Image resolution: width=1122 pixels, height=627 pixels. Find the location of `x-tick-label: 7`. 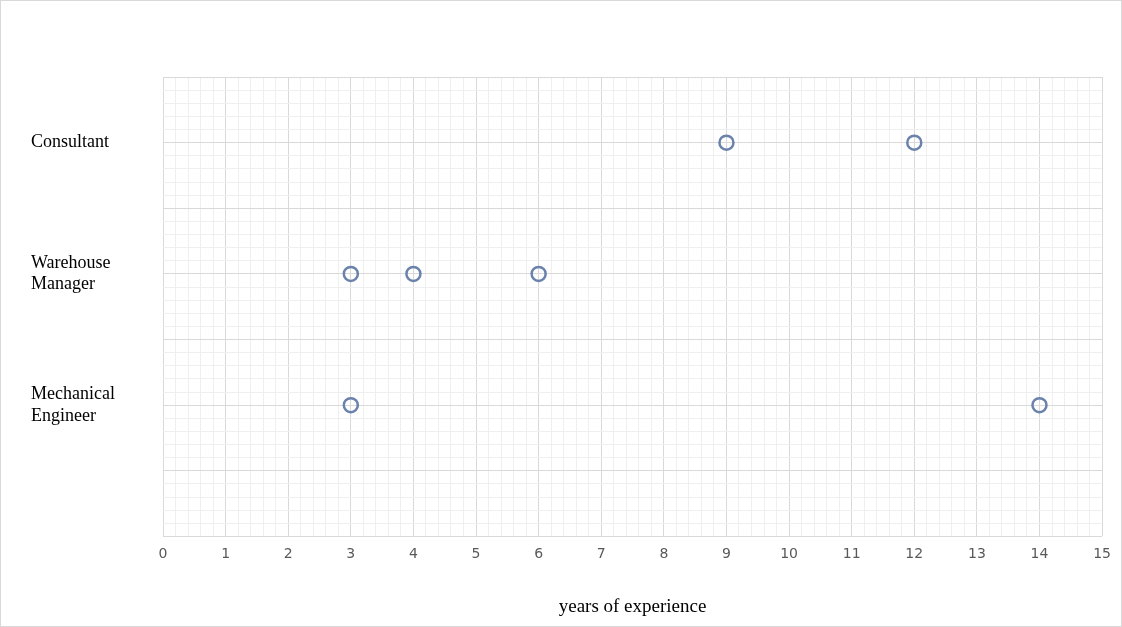

x-tick-label: 7 is located at coordinates (601, 553).